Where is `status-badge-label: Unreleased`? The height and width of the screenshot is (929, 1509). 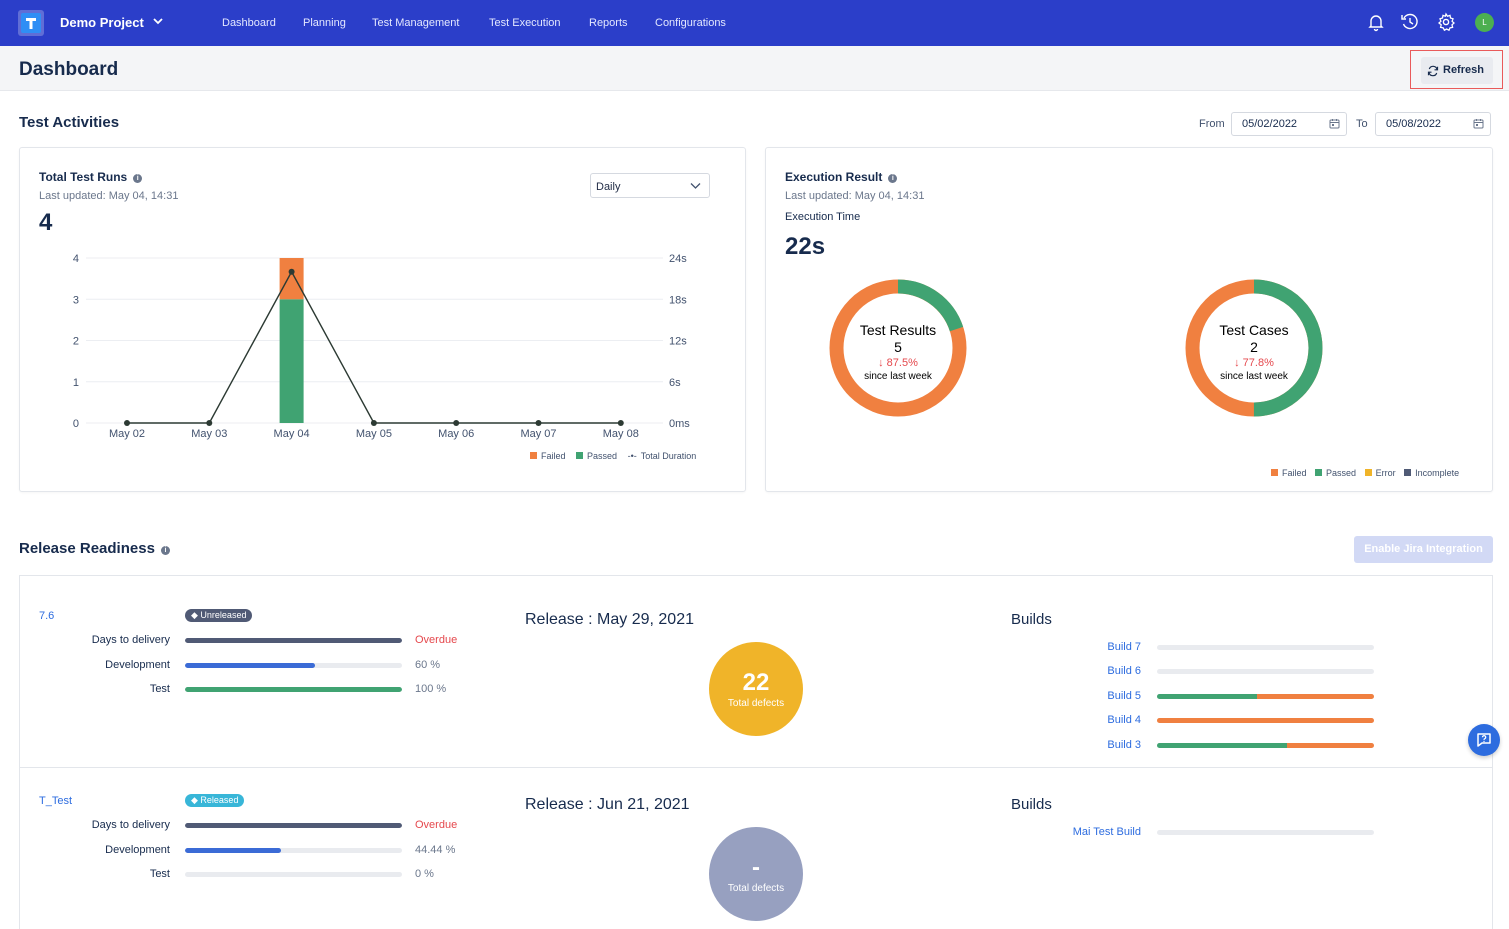 status-badge-label: Unreleased is located at coordinates (223, 615).